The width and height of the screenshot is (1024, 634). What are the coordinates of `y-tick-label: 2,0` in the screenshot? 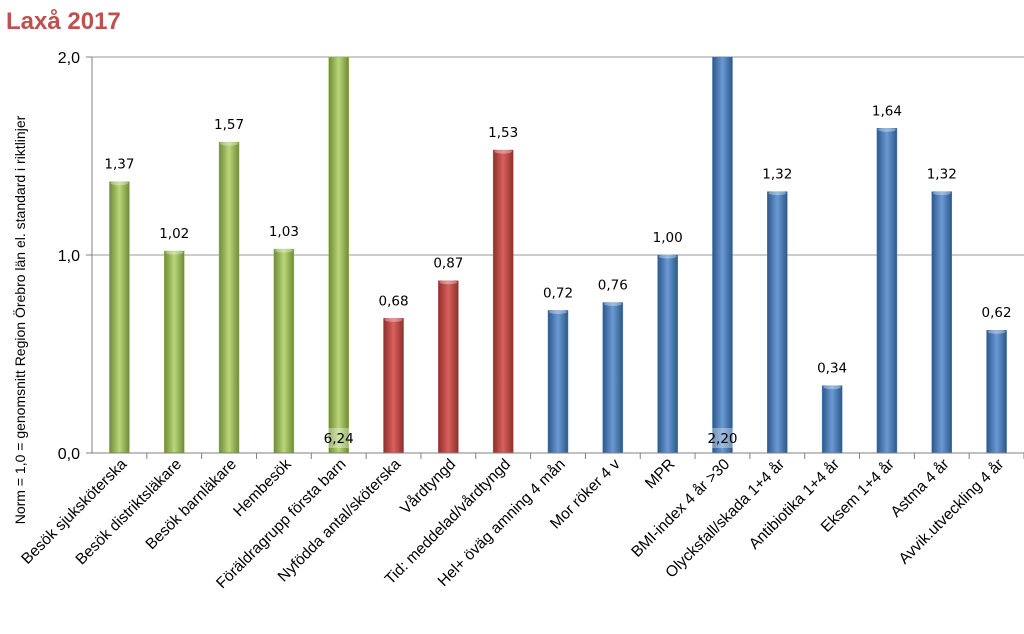 It's located at (69, 58).